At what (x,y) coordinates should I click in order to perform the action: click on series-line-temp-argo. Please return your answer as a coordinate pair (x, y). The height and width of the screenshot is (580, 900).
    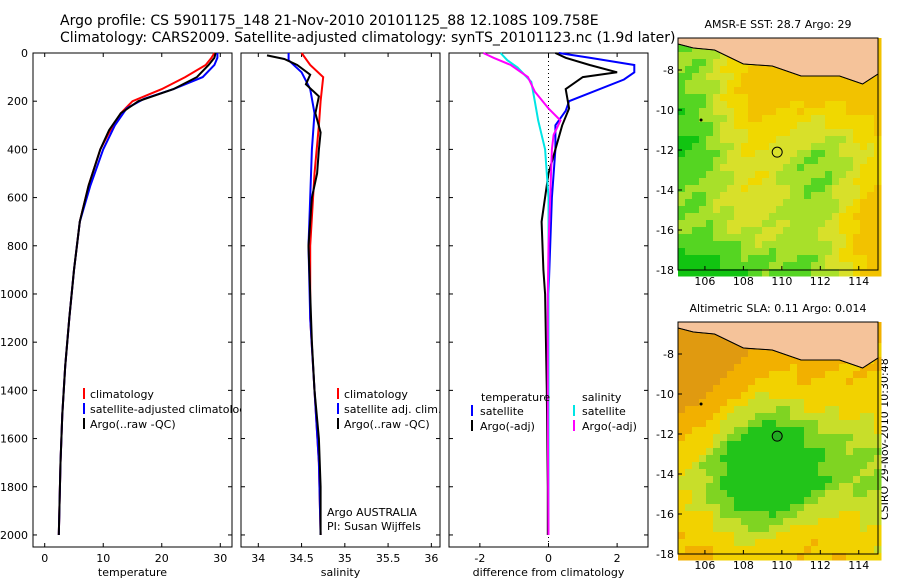
    Looking at the image, I should click on (579, 293).